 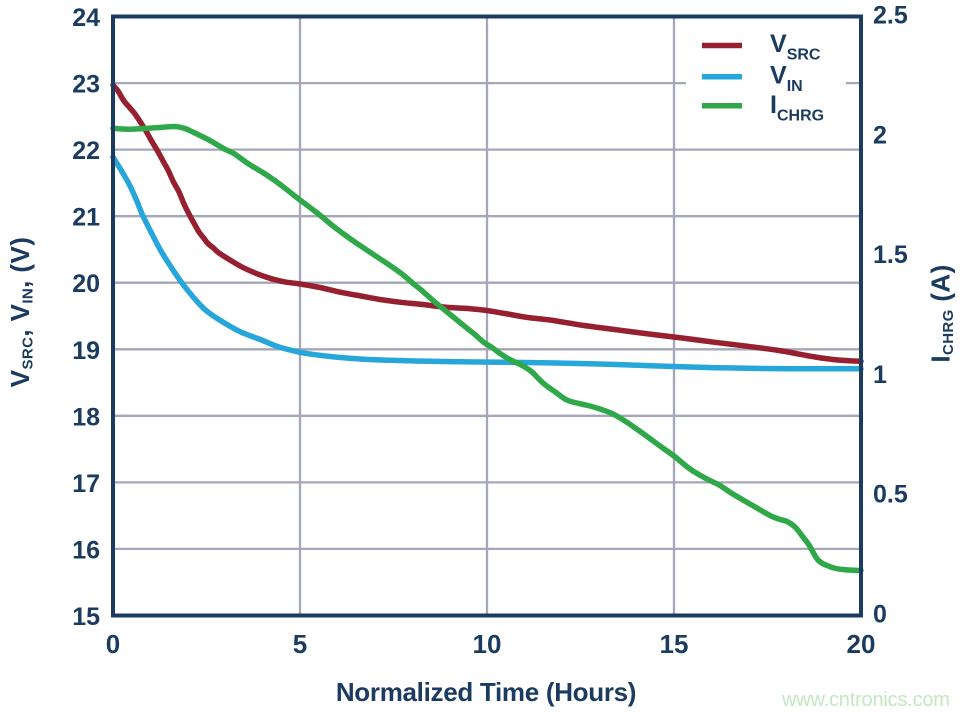 What do you see at coordinates (20, 312) in the screenshot?
I see `svg-text: VSRC, VIN, (V)` at bounding box center [20, 312].